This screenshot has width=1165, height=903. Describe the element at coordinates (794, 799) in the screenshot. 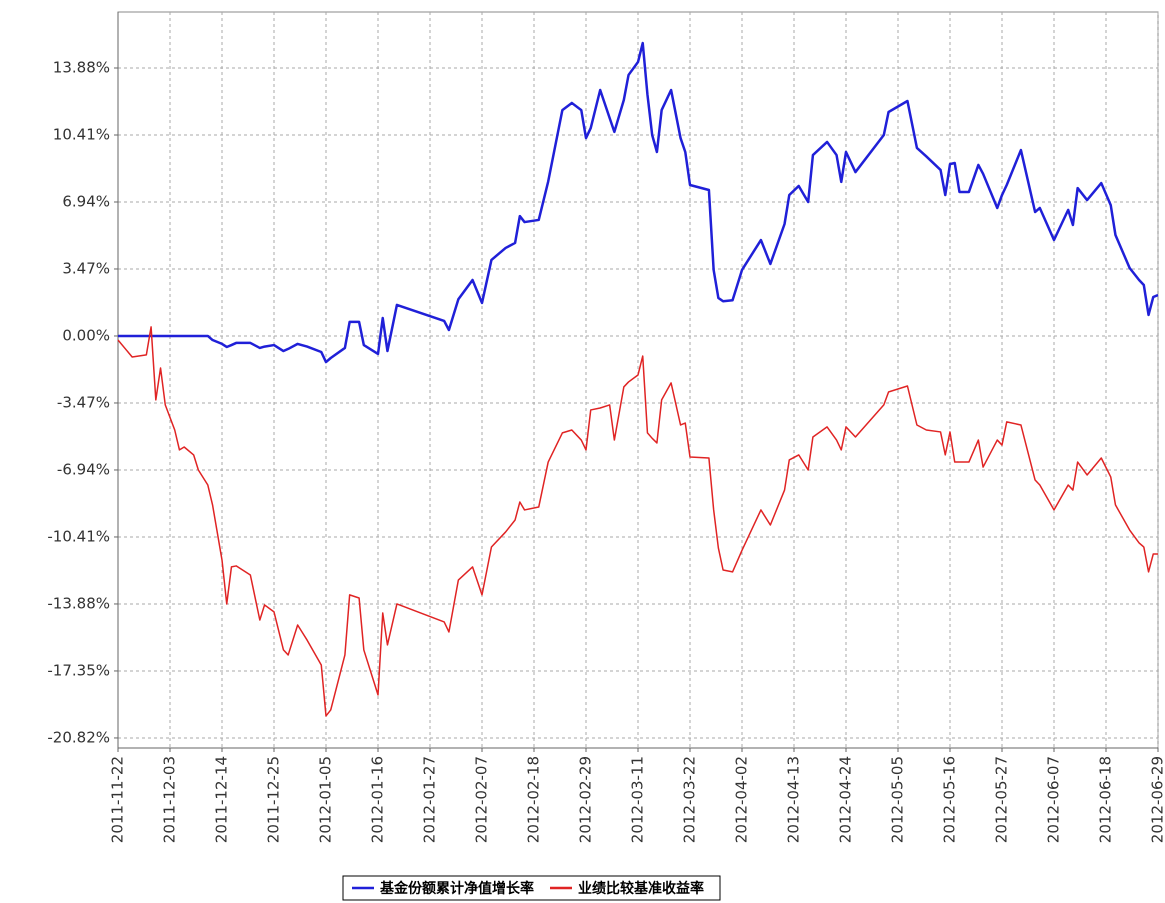

I see `x-tick-label: 2012-04-13` at that location.